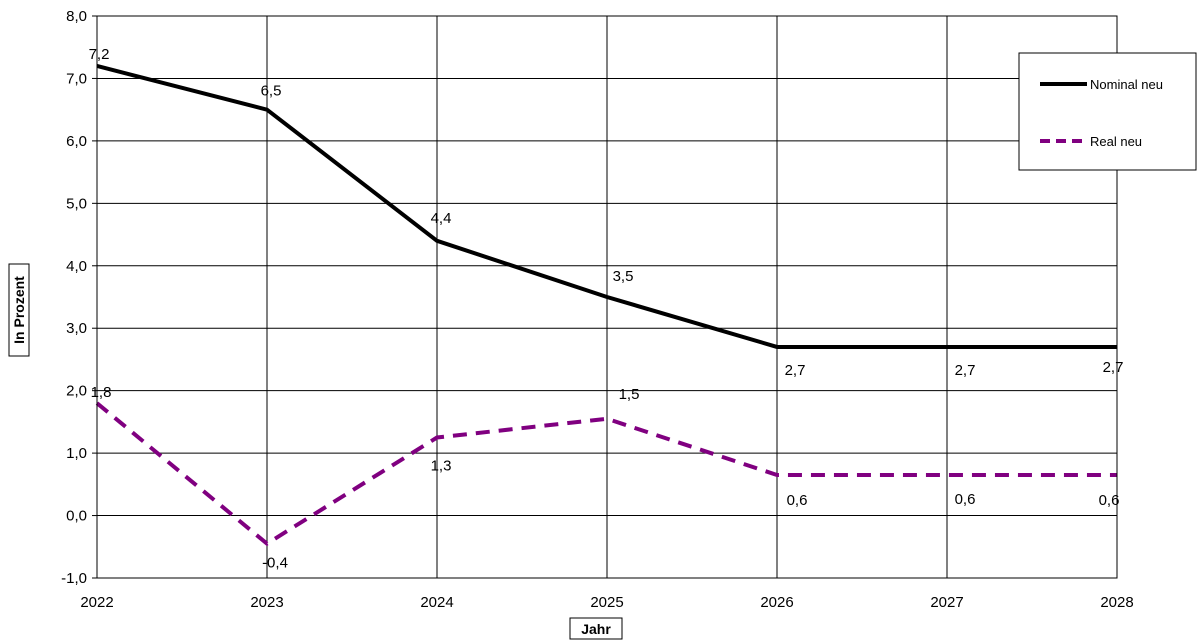 The height and width of the screenshot is (640, 1198). Describe the element at coordinates (96, 602) in the screenshot. I see `x-tick-label: 2022` at that location.